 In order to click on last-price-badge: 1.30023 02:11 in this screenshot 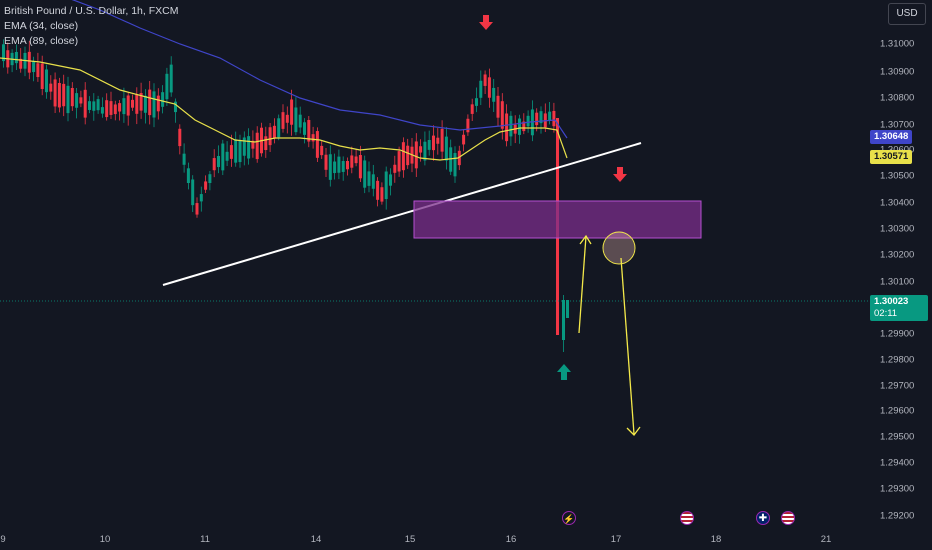, I will do `click(899, 308)`.